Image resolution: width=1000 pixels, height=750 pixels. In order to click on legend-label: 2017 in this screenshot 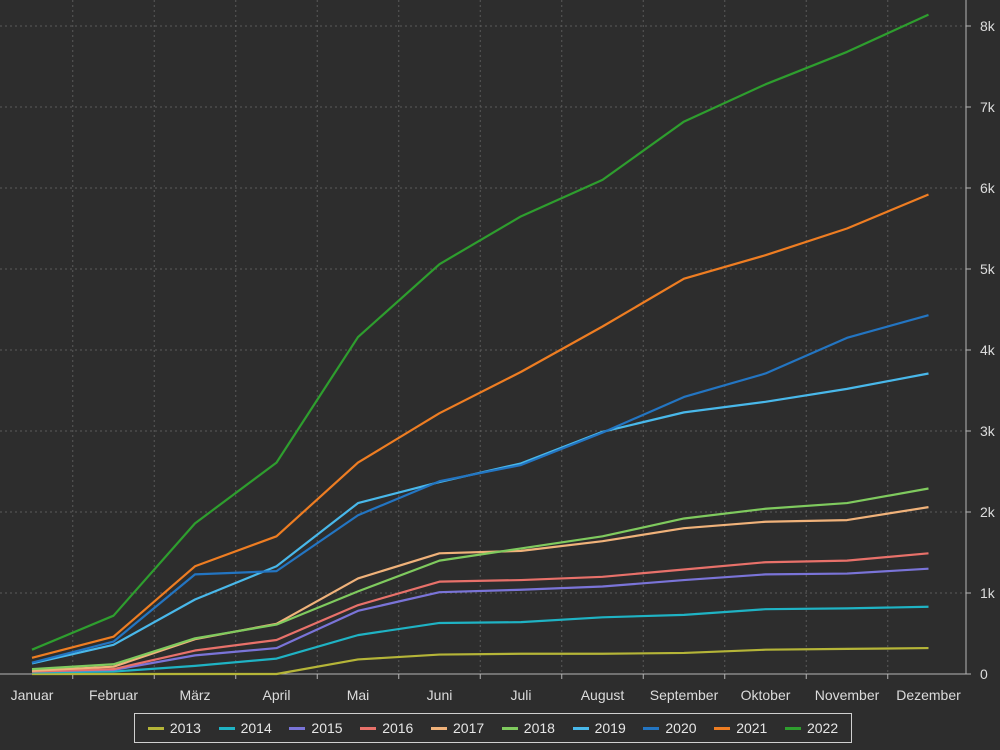, I will do `click(469, 728)`.